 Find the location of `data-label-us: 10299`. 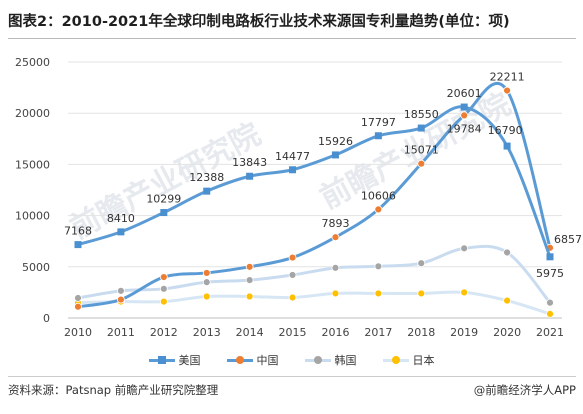

data-label-us: 10299 is located at coordinates (163, 199).